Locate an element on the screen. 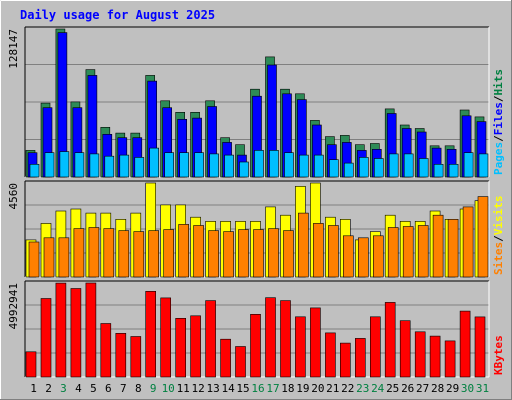  x-tick-label-day-24: 24 is located at coordinates (378, 388).